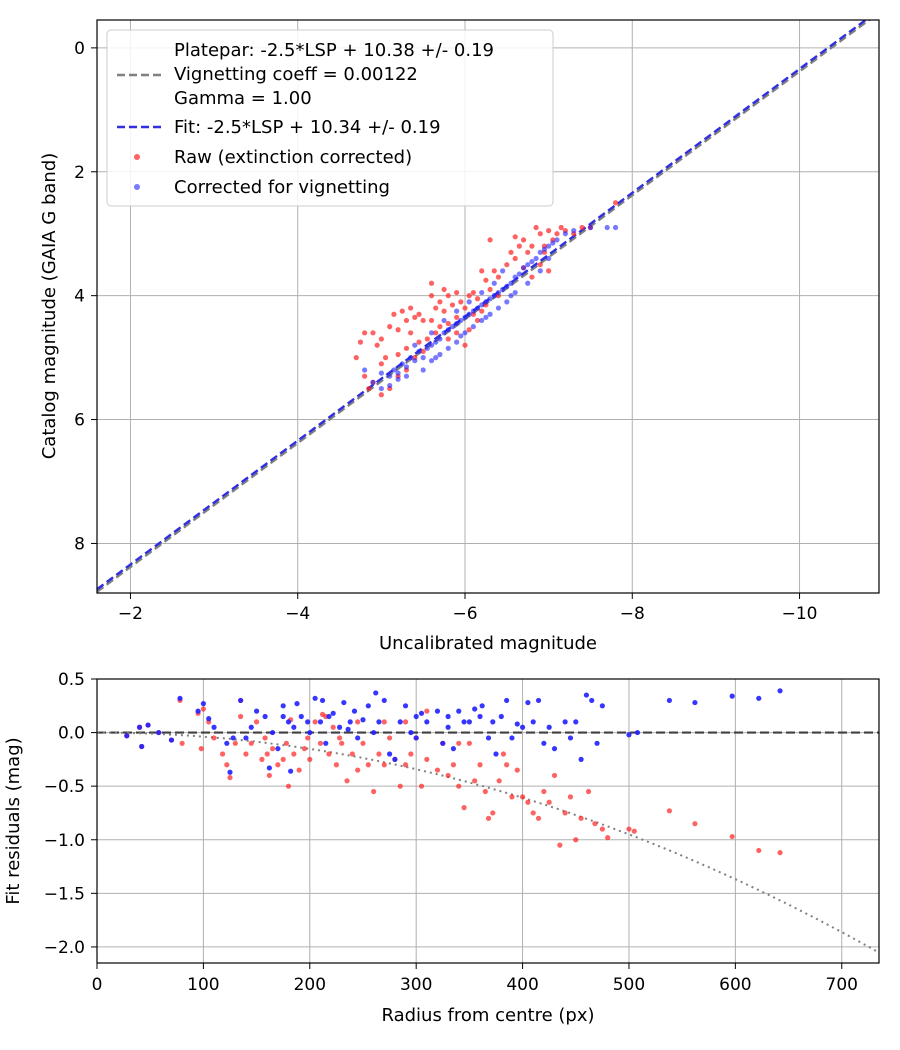 The width and height of the screenshot is (900, 1050). I want to click on top-y-tick-label: 8, so click(79, 544).